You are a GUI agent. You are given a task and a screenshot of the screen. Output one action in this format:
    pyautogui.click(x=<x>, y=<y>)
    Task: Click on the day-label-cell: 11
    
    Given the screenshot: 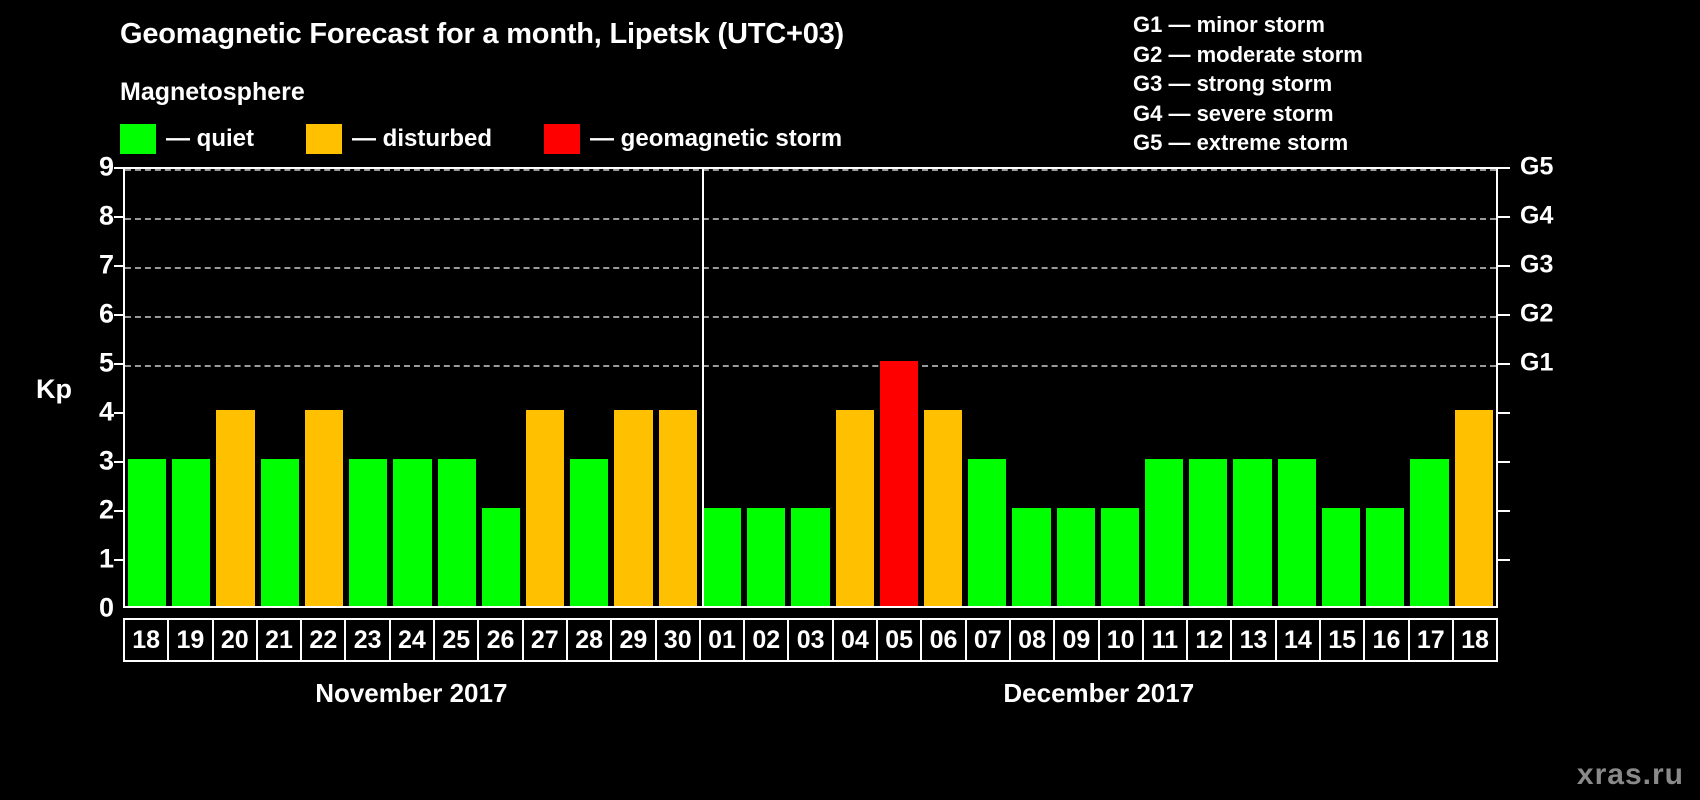 What is the action you would take?
    pyautogui.click(x=1165, y=640)
    